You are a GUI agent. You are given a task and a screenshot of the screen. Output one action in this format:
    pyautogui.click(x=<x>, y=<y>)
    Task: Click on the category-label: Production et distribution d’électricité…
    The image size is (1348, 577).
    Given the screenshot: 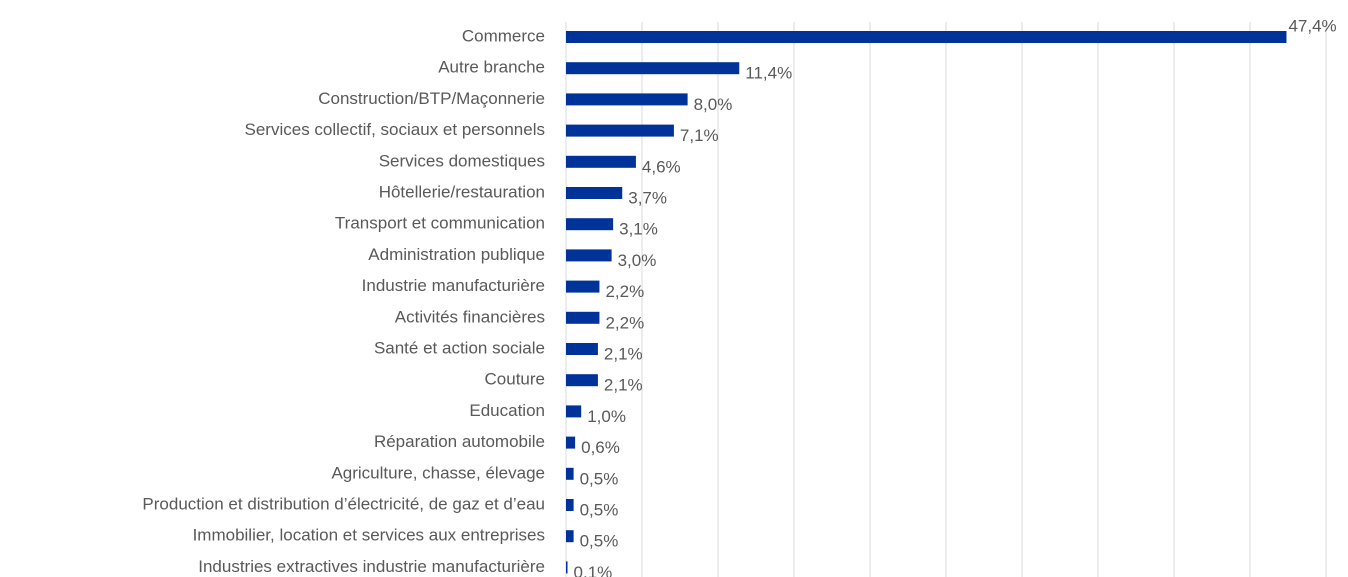 What is the action you would take?
    pyautogui.click(x=343, y=503)
    